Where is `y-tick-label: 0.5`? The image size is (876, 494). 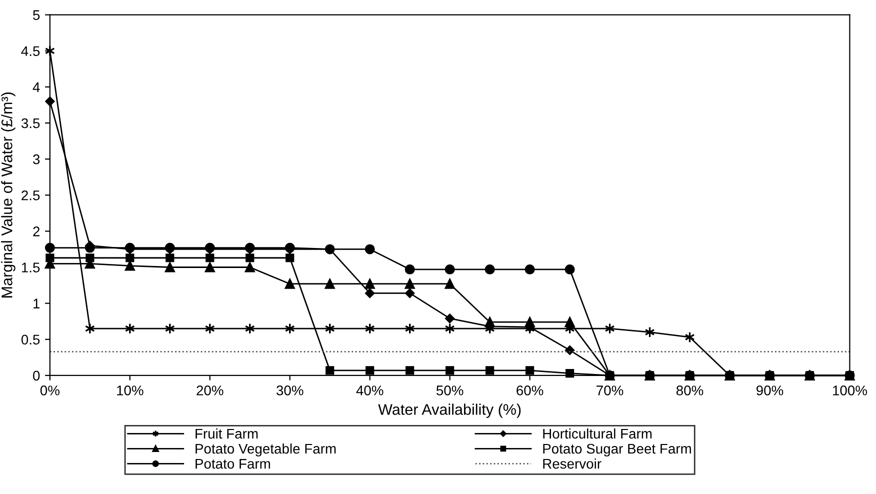 y-tick-label: 0.5 is located at coordinates (30, 339).